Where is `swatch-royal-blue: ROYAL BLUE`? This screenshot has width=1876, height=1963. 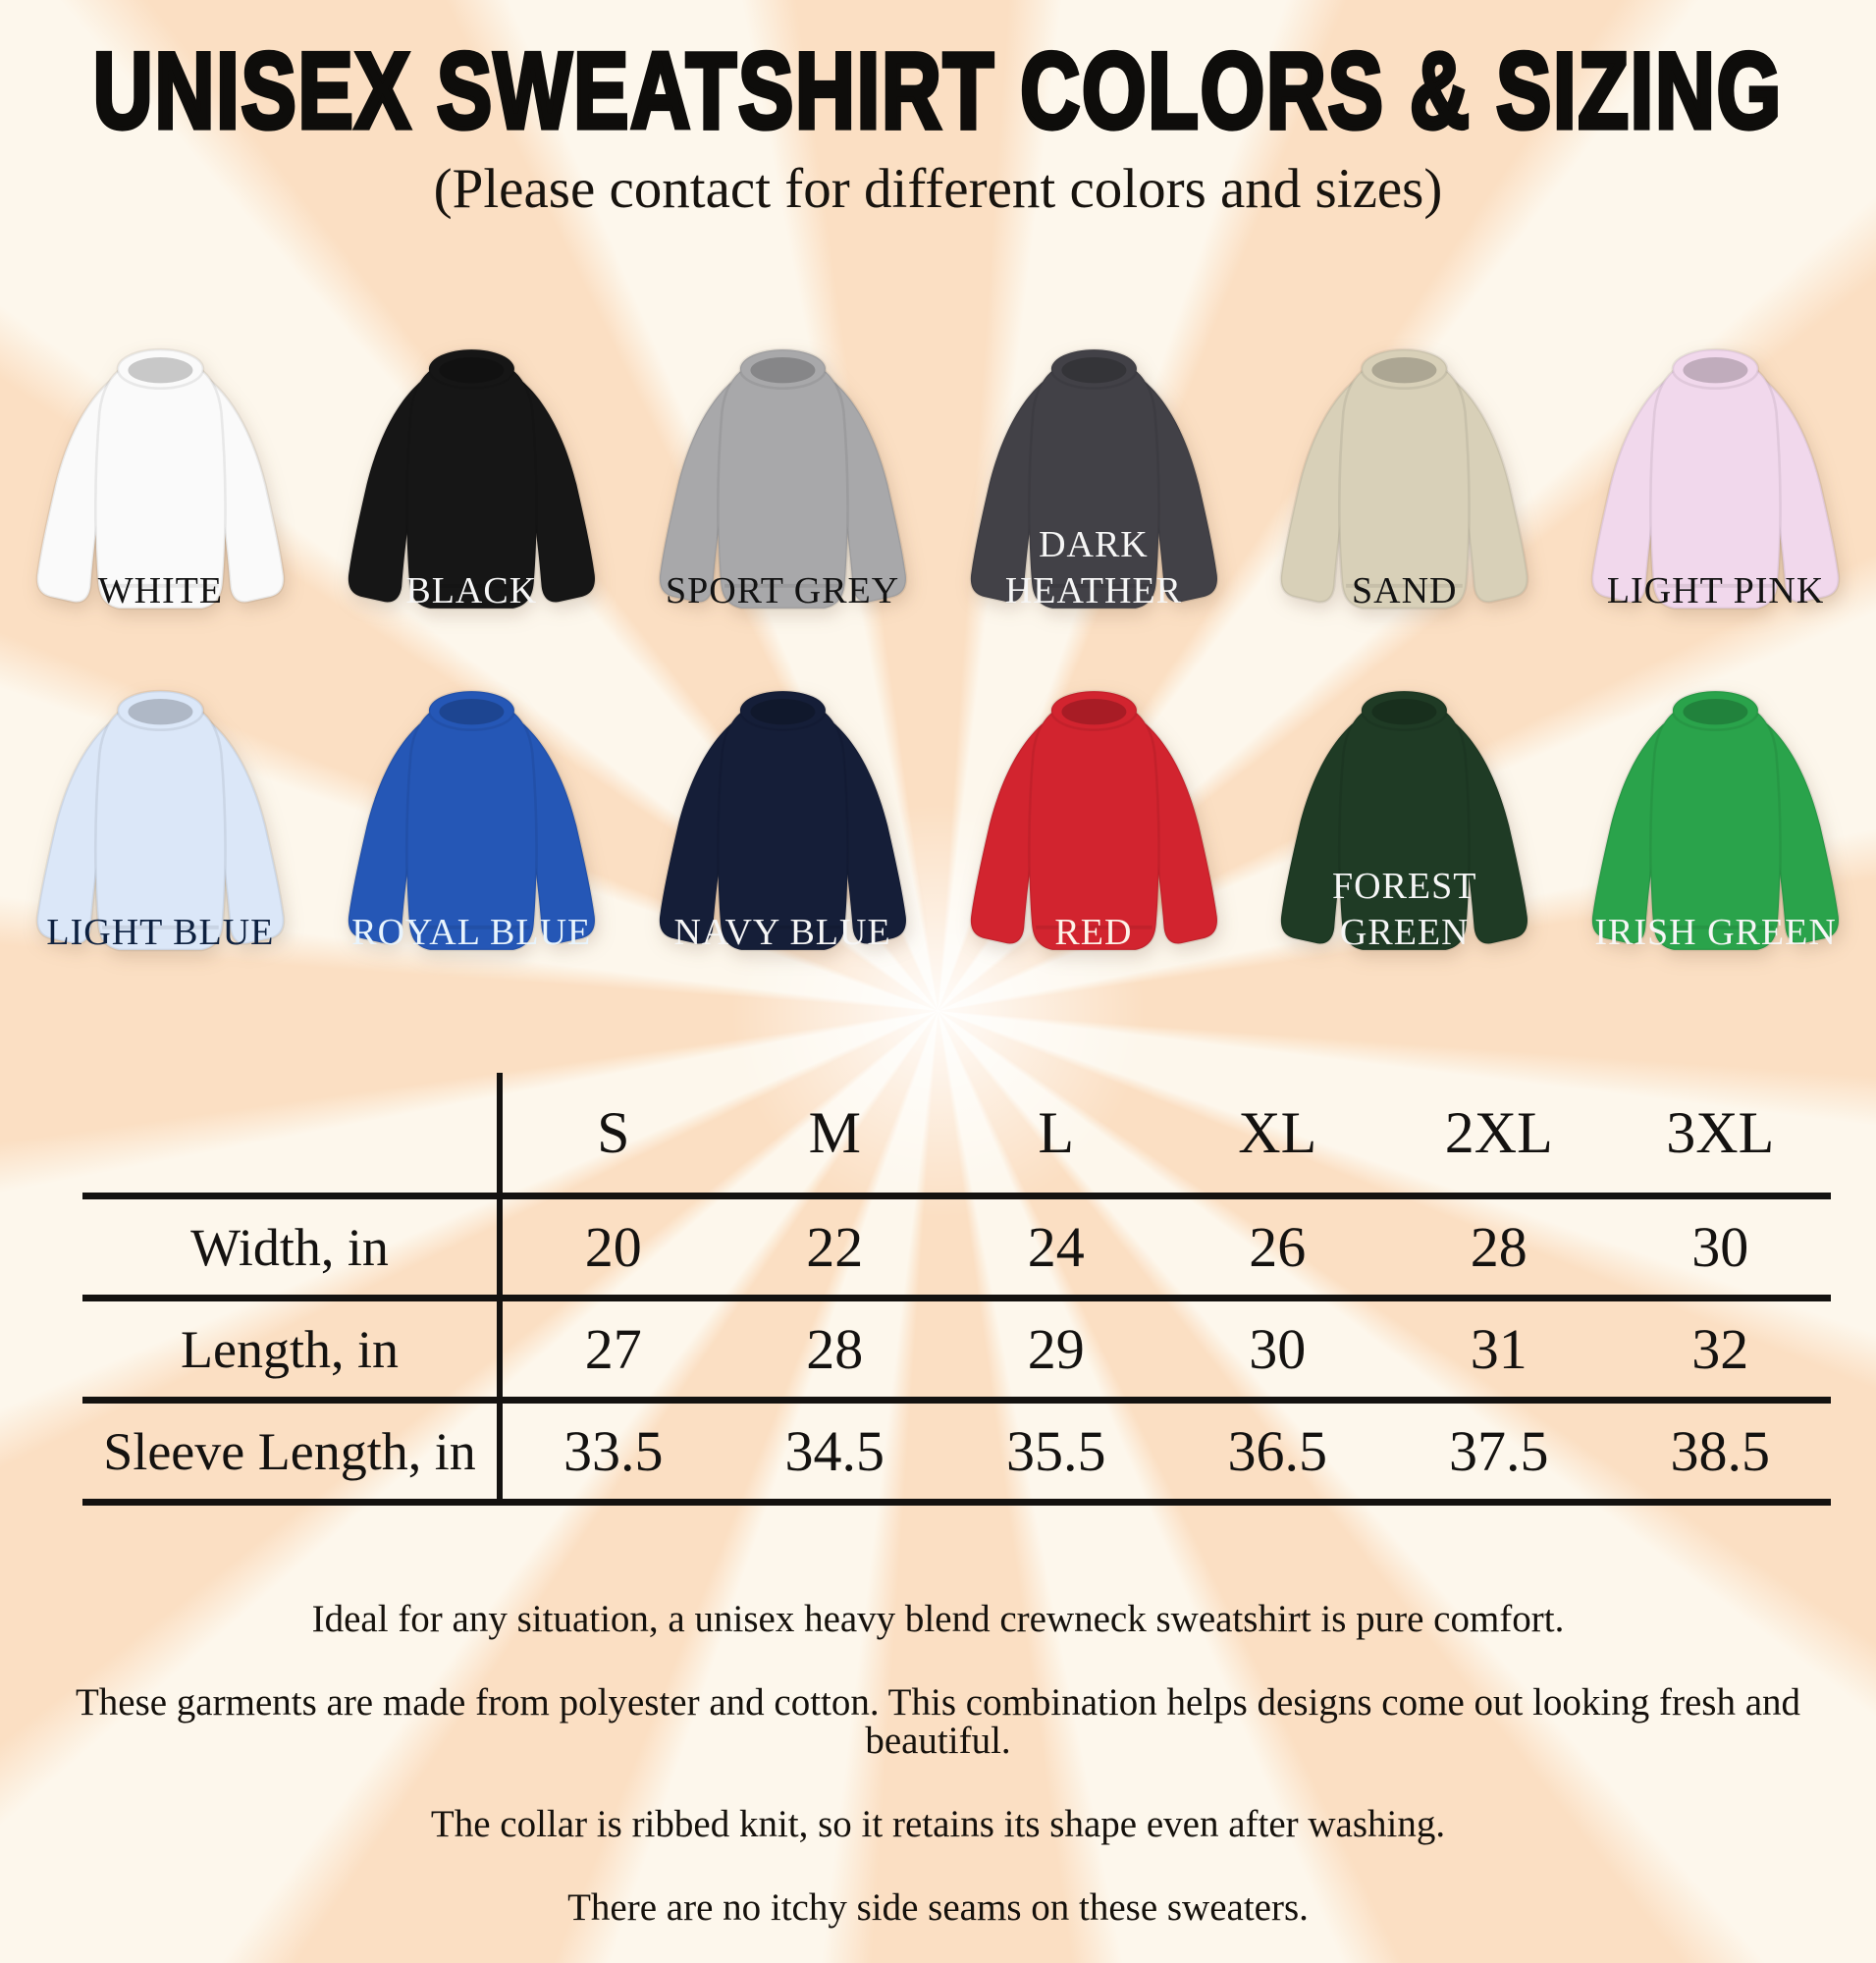 swatch-royal-blue: ROYAL BLUE is located at coordinates (471, 821).